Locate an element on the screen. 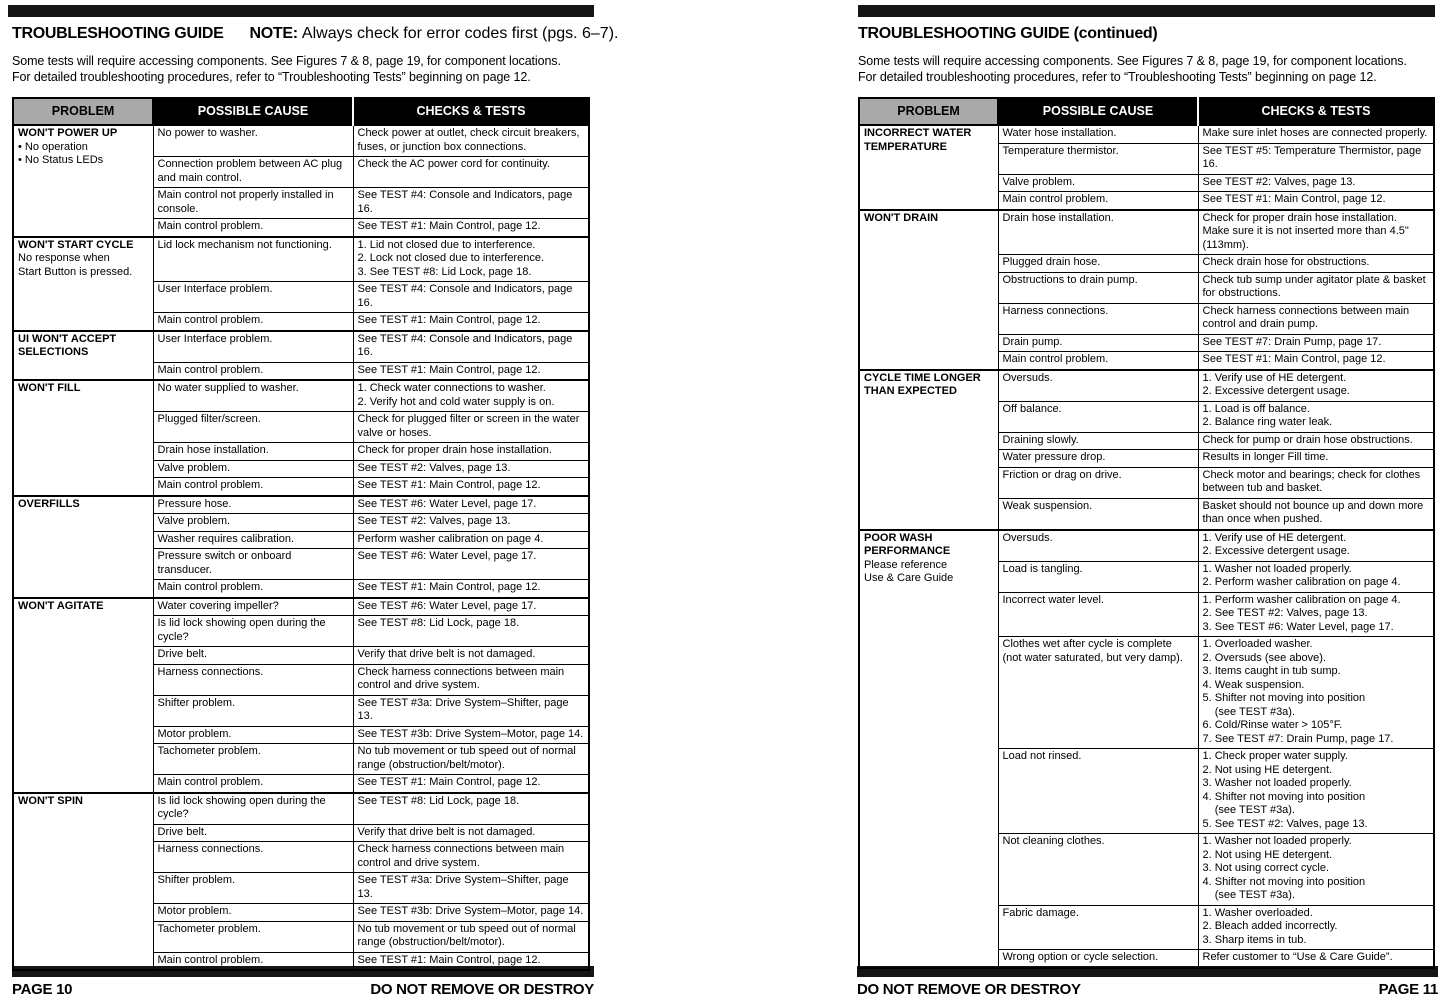 This screenshot has width=1445, height=1007. guide-title: TROUBLESHOOTING GUIDE is located at coordinates (118, 33).